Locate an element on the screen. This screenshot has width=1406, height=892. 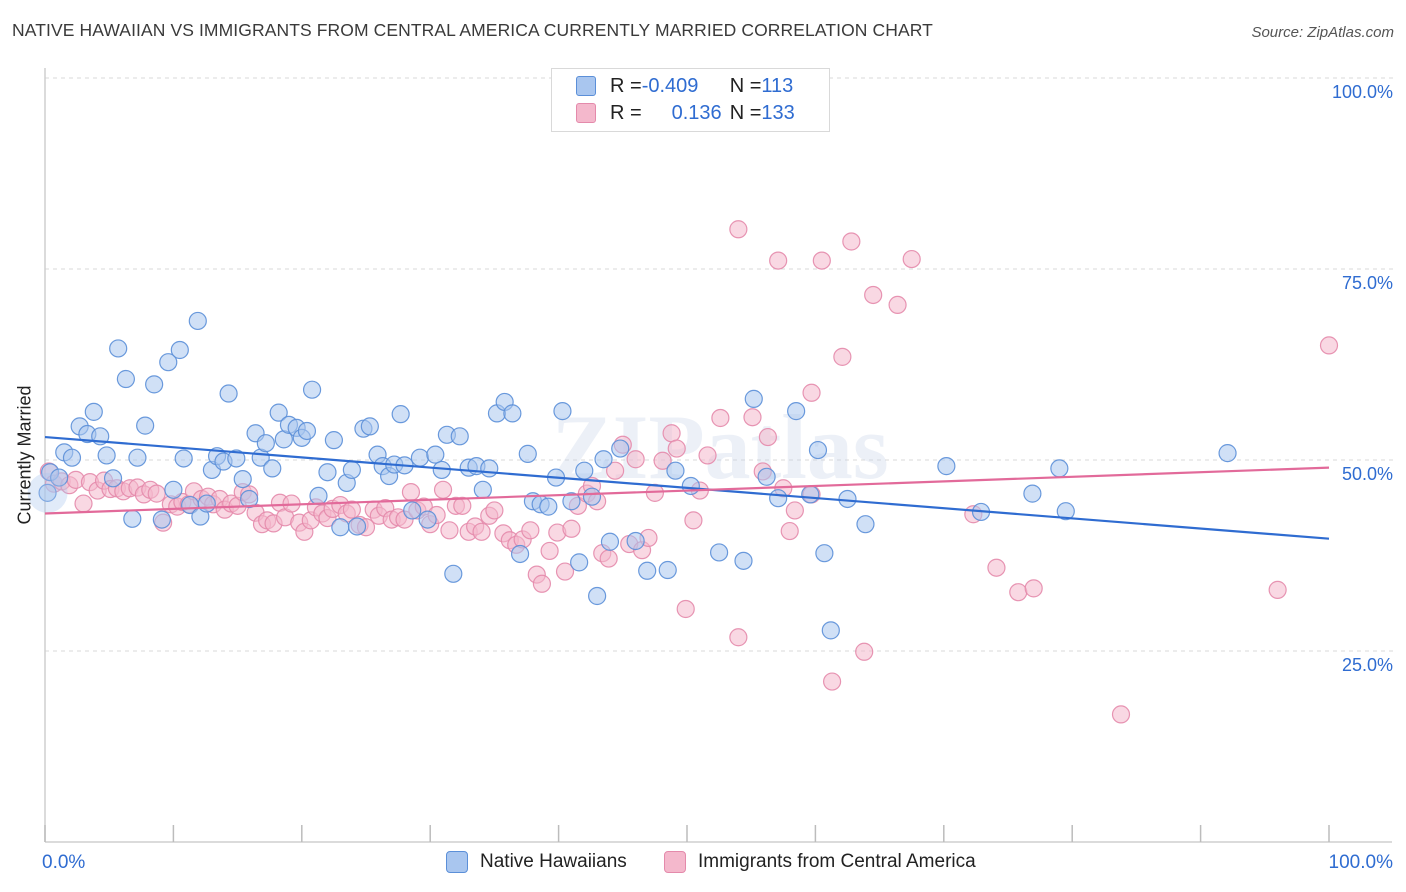
correlation-legend: R = -0.409 N = 113 R = 0.136 N = 133 is located at coordinates (690, 100).